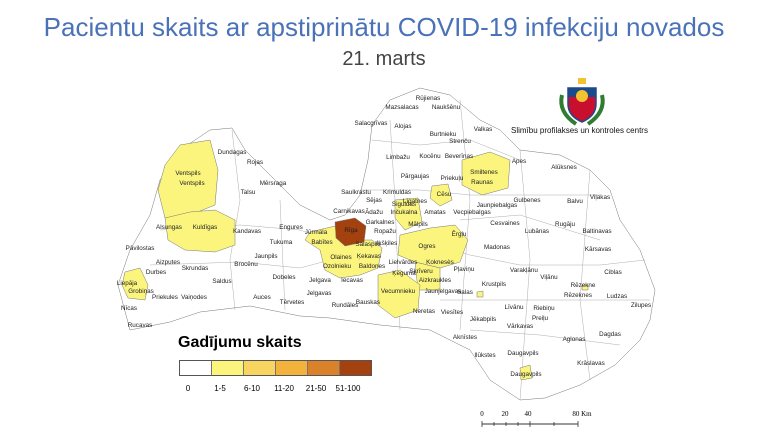 The image size is (768, 432). I want to click on municipality-label: Viļānu, so click(549, 277).